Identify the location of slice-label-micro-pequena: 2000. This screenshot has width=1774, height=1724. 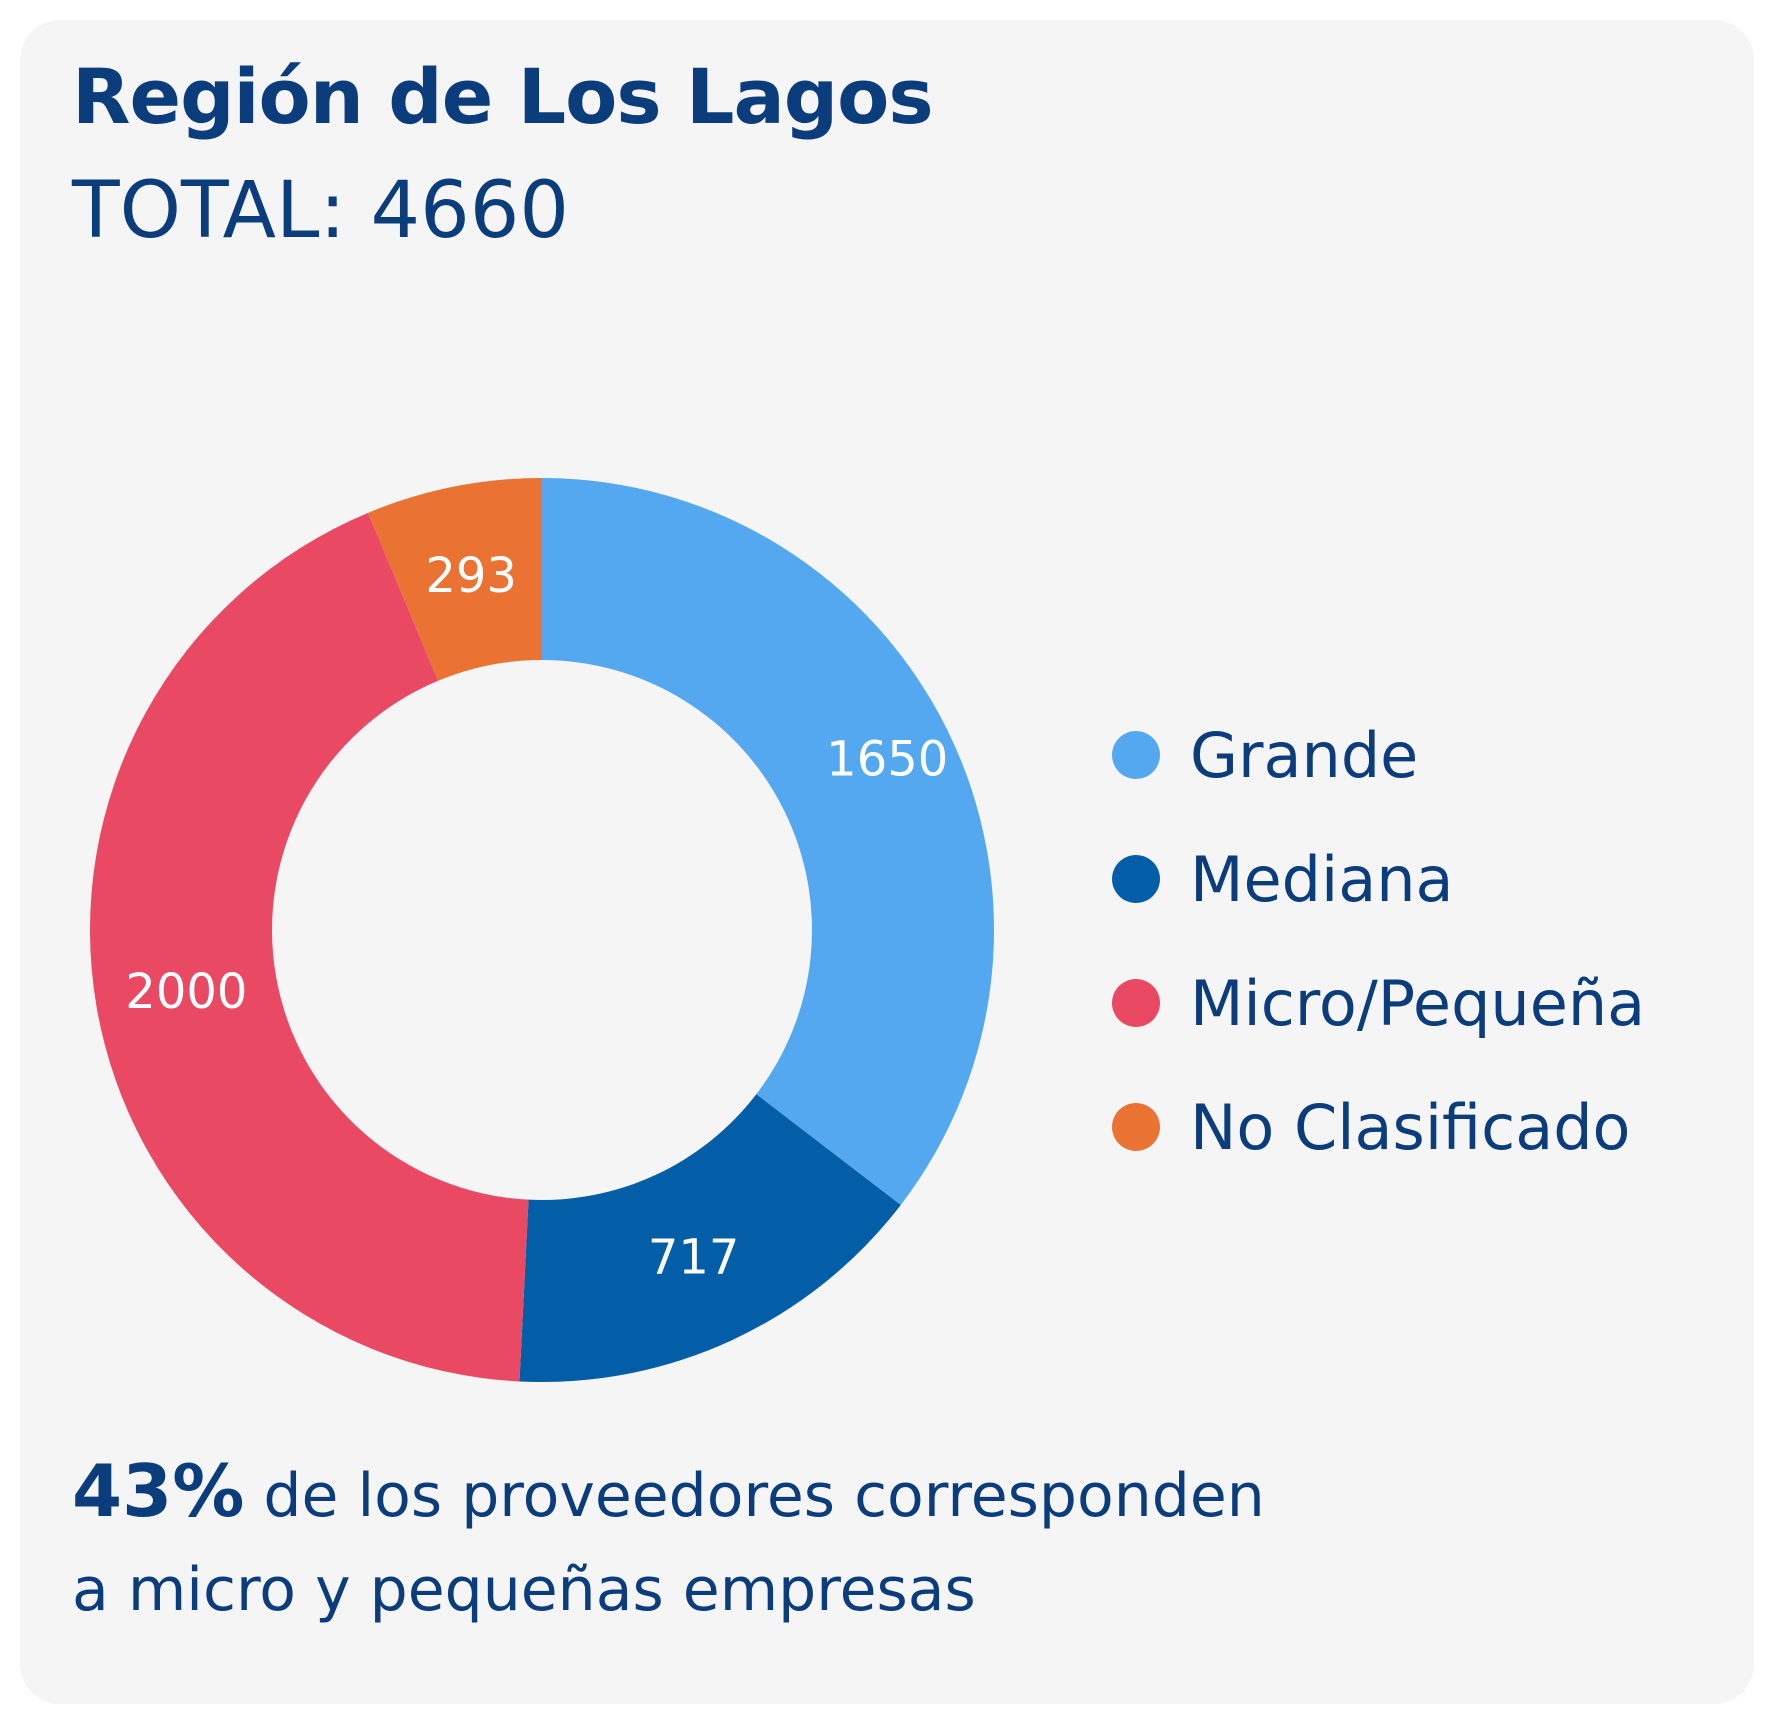
(186, 992).